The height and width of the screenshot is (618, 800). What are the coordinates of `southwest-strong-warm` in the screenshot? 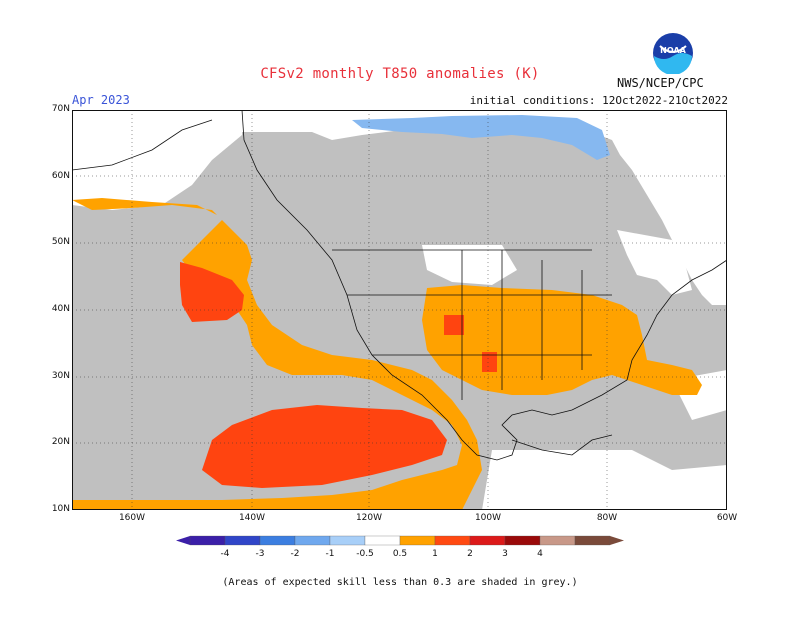 It's located at (454, 325).